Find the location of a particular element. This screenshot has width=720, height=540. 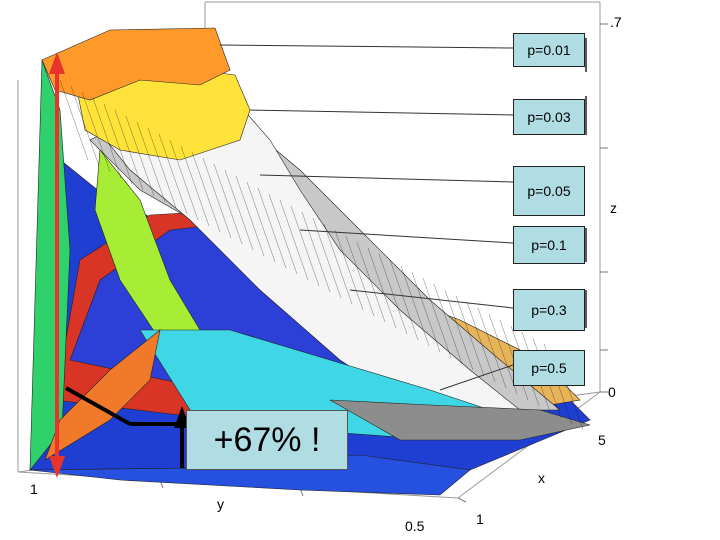

y-tick-max: 1 is located at coordinates (34, 489).